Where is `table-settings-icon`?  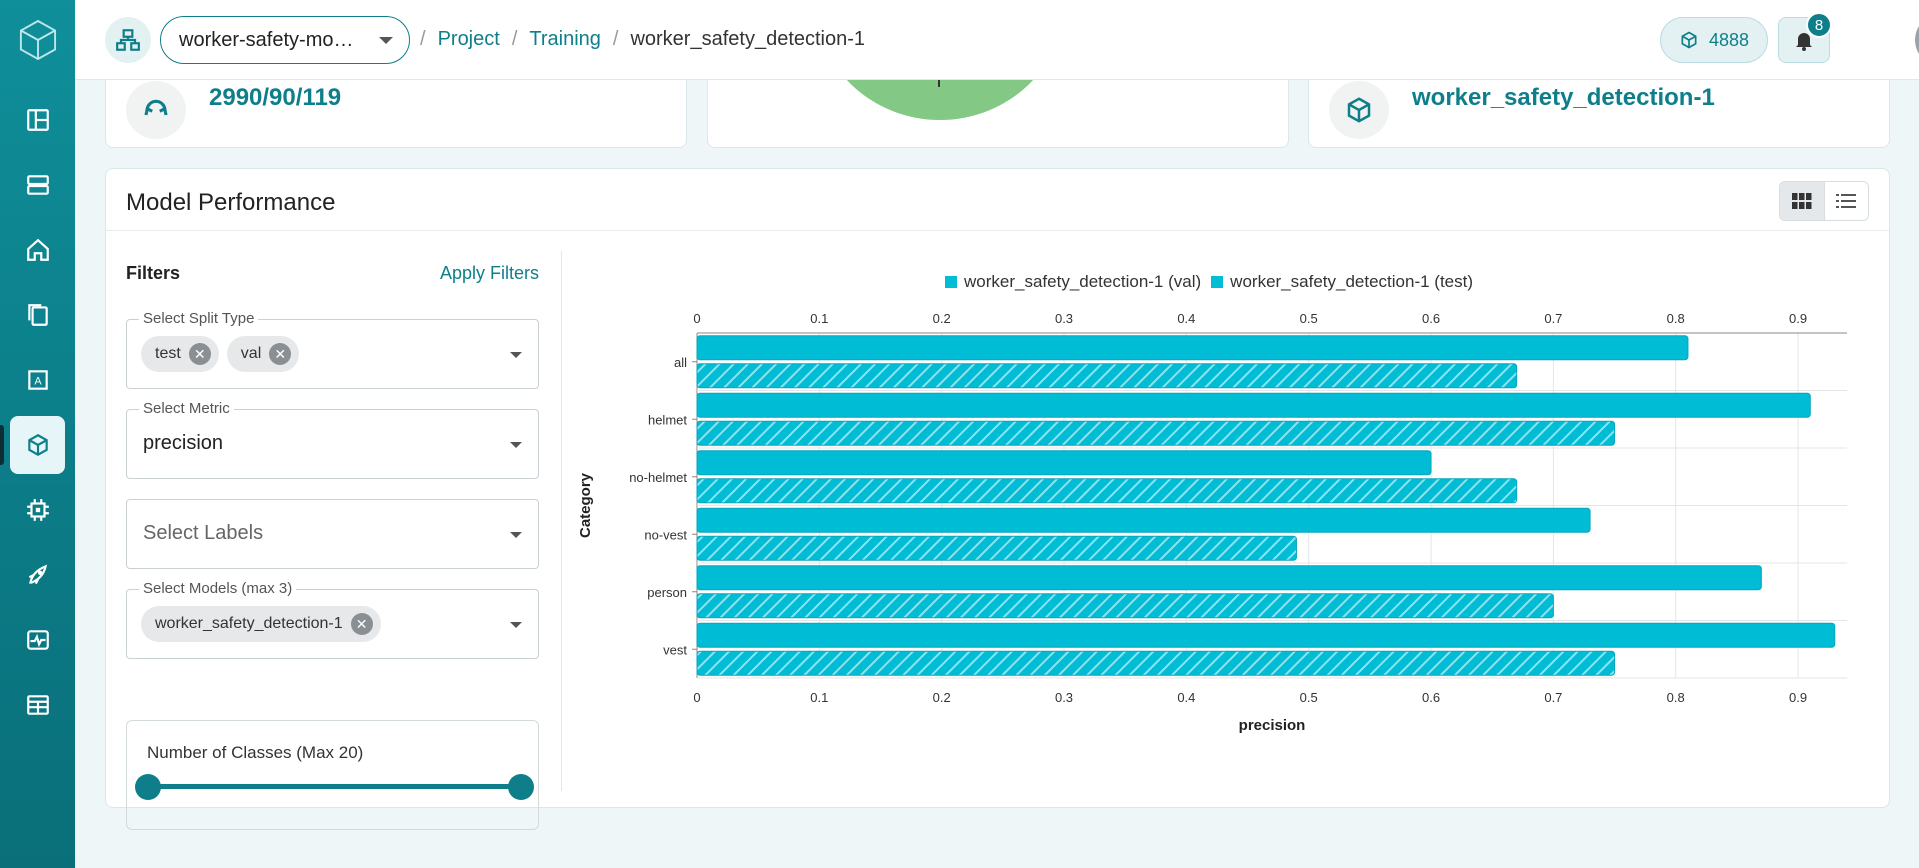 table-settings-icon is located at coordinates (37, 705).